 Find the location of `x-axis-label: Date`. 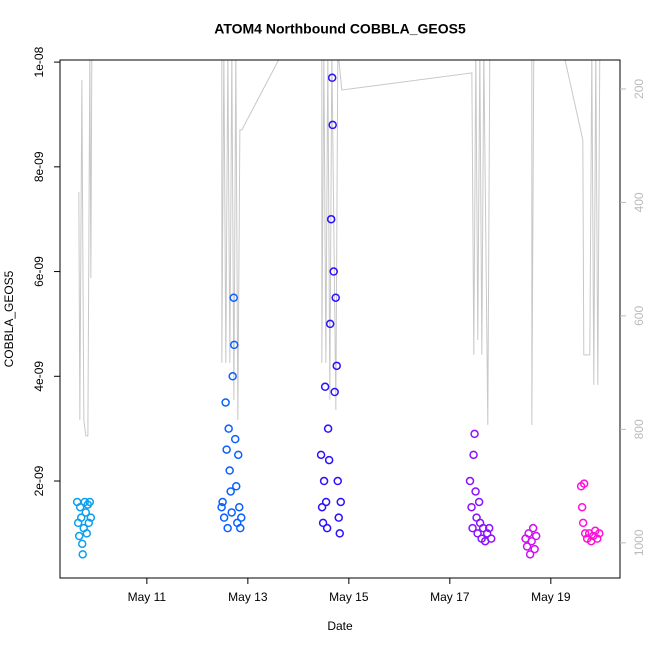

x-axis-label: Date is located at coordinates (340, 626).